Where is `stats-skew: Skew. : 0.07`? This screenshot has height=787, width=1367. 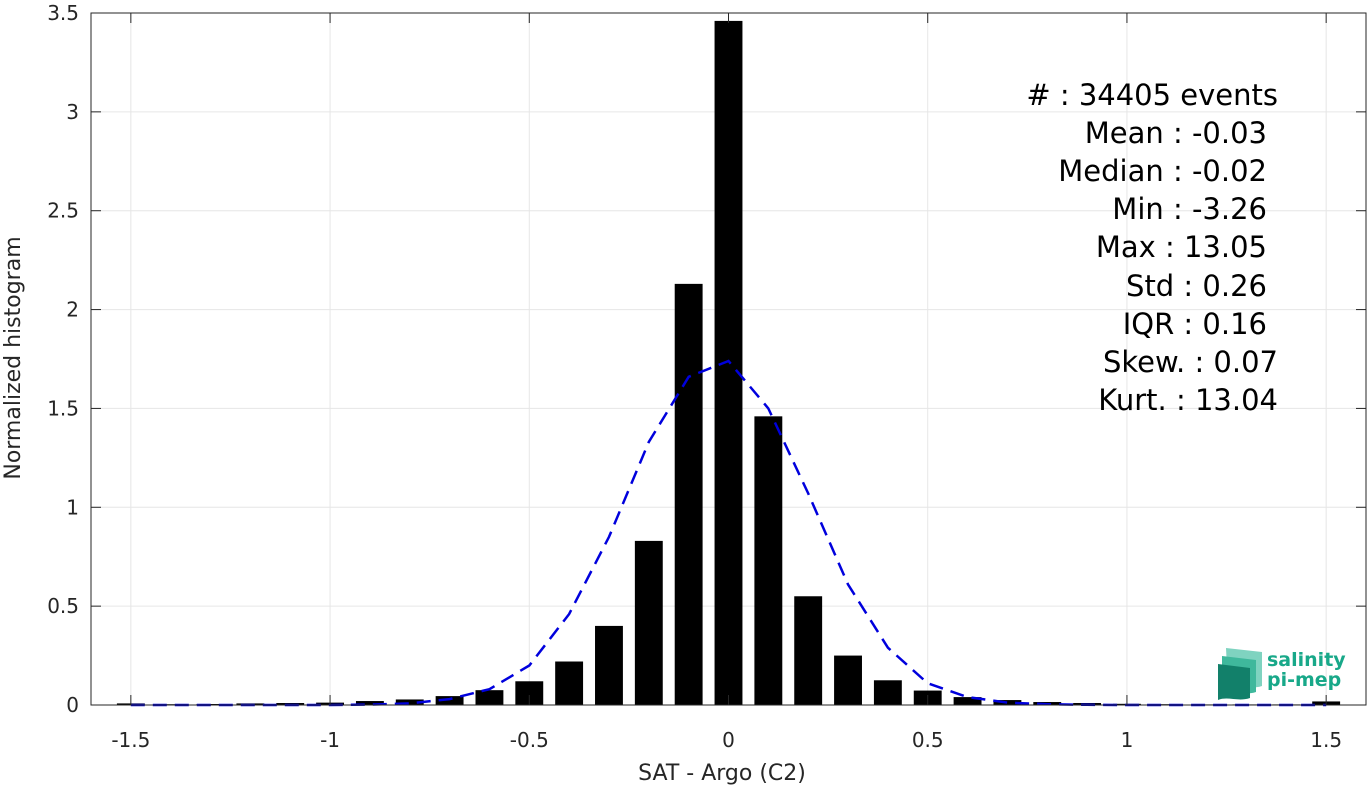
stats-skew: Skew. : 0.07 is located at coordinates (1190, 362).